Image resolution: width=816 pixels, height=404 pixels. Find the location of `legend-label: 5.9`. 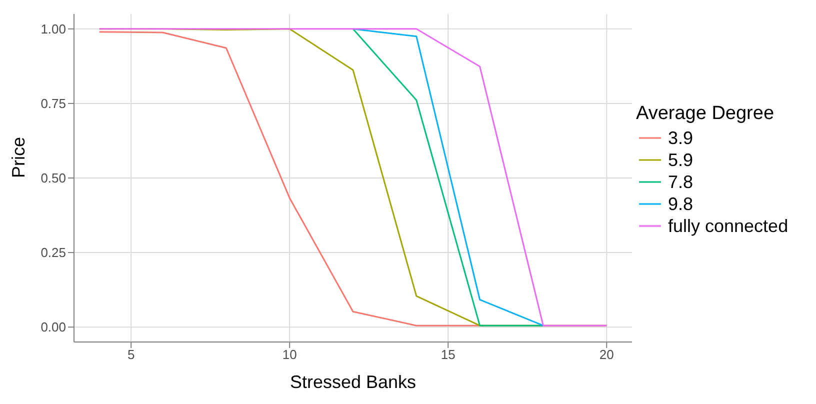

legend-label: 5.9 is located at coordinates (681, 160).